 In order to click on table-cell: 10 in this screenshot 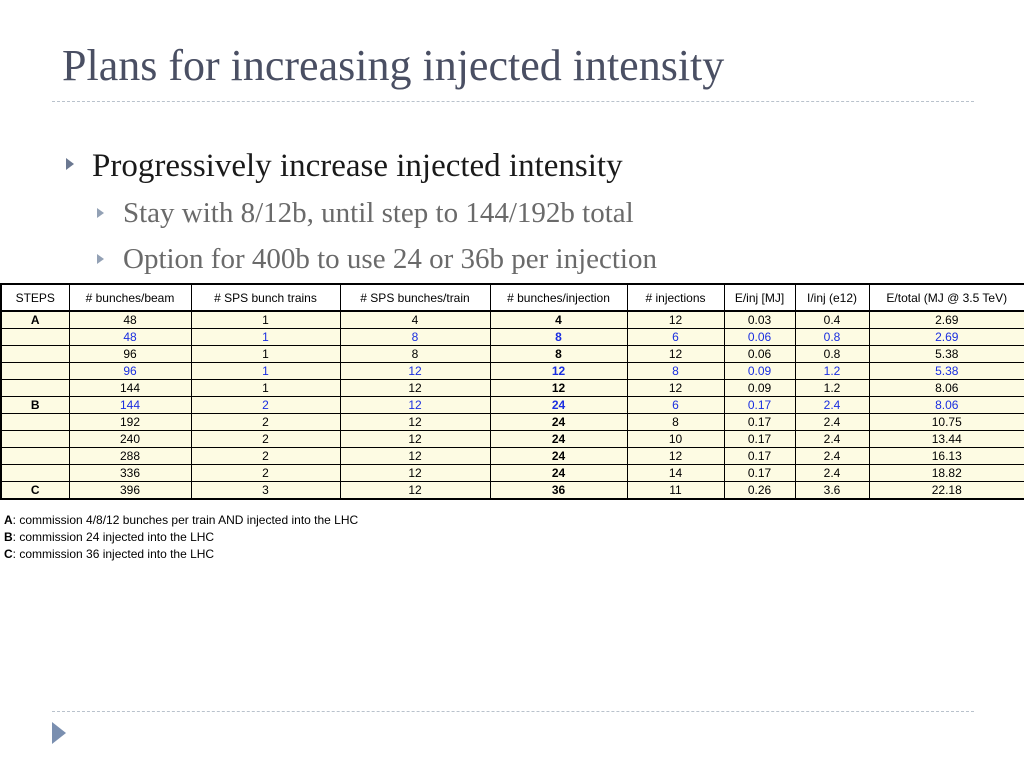, I will do `click(675, 439)`.